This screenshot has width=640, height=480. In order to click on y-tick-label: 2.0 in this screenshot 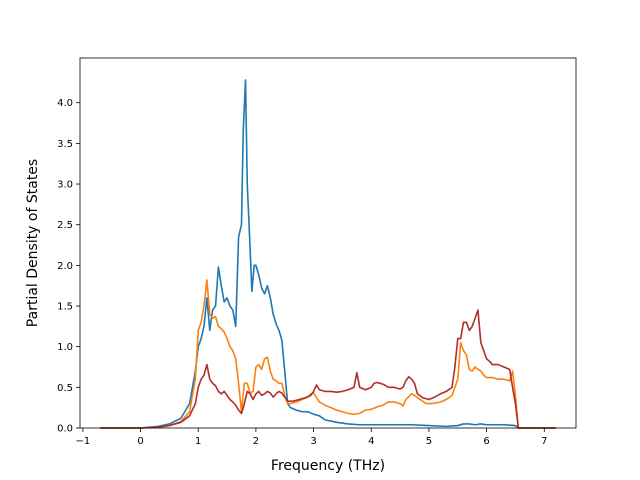, I will do `click(65, 266)`.